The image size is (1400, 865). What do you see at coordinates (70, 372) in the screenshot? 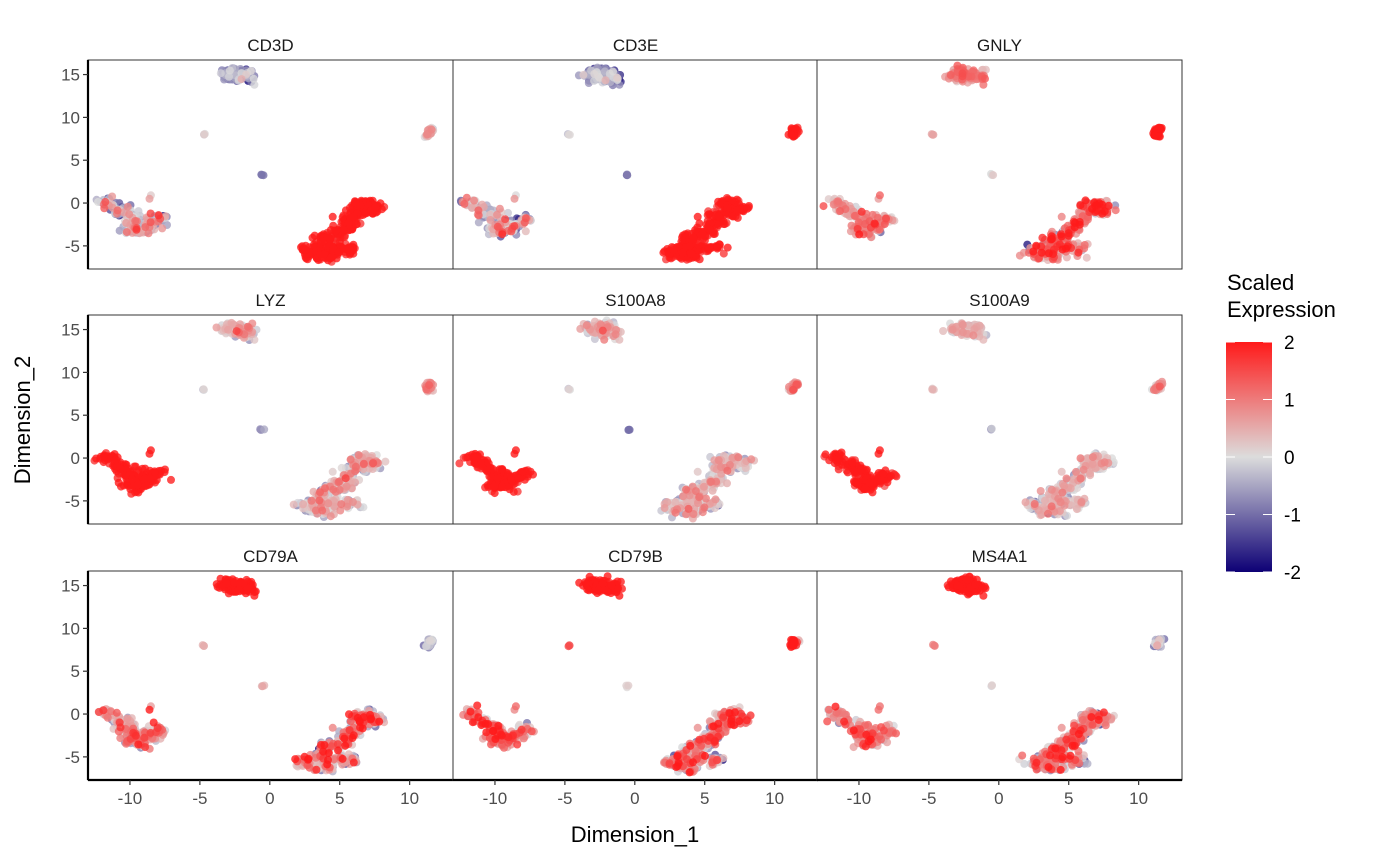
I see `y-tick-label: 10` at bounding box center [70, 372].